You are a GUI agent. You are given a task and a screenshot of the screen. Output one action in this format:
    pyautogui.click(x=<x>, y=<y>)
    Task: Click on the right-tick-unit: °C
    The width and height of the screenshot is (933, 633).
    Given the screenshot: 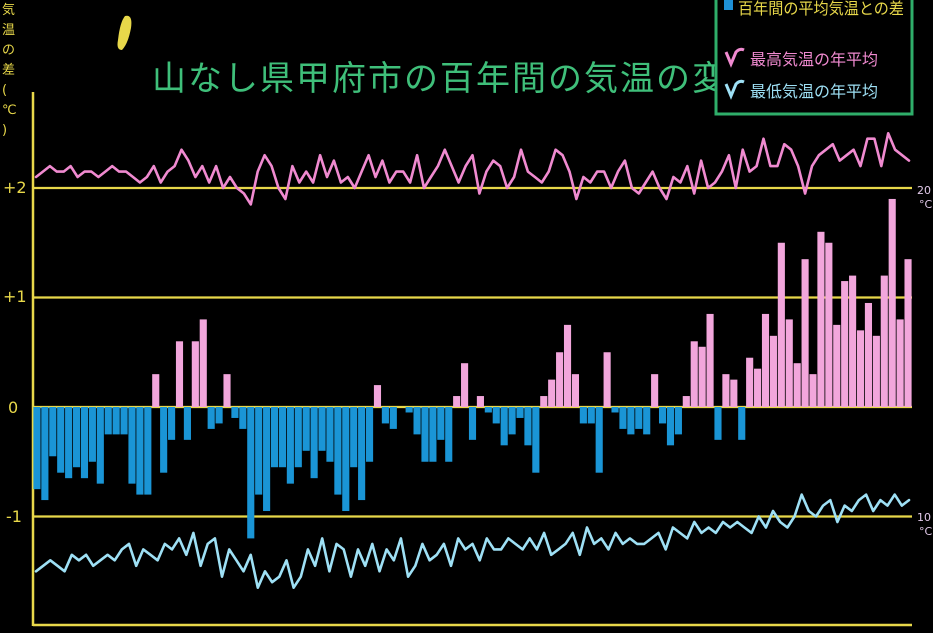 What is the action you would take?
    pyautogui.click(x=926, y=531)
    